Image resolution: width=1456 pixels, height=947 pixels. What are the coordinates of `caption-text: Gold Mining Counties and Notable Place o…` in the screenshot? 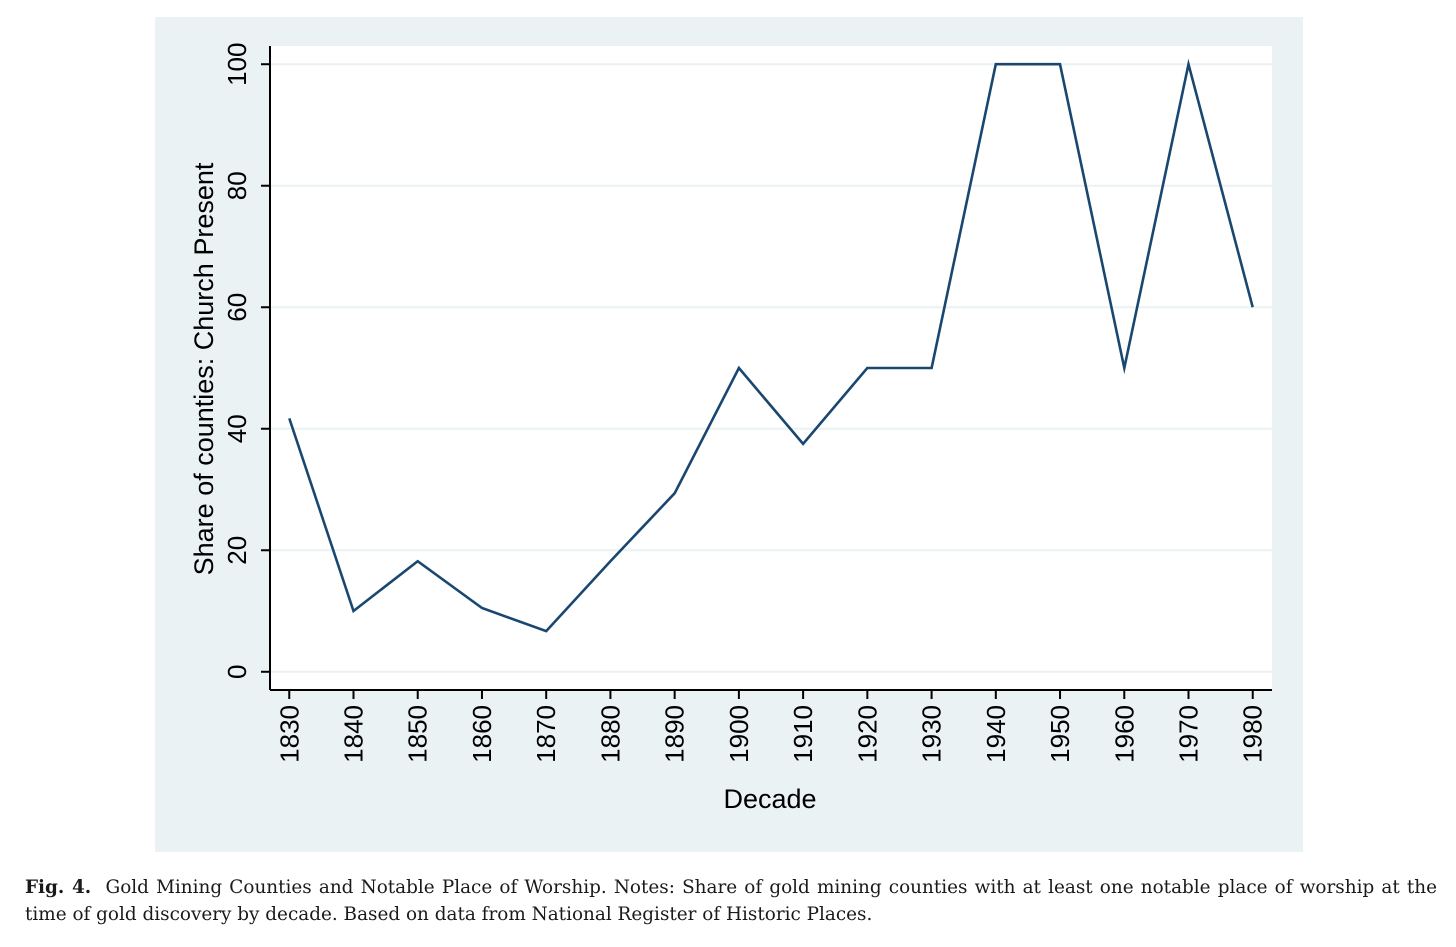 It's located at (731, 901).